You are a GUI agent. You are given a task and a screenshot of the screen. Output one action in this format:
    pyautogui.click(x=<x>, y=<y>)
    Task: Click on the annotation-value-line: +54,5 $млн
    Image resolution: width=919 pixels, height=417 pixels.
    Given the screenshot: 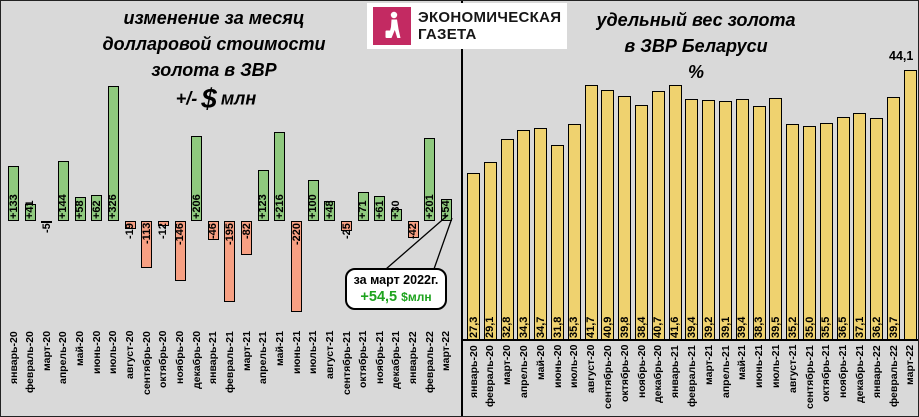 What is the action you would take?
    pyautogui.click(x=396, y=297)
    